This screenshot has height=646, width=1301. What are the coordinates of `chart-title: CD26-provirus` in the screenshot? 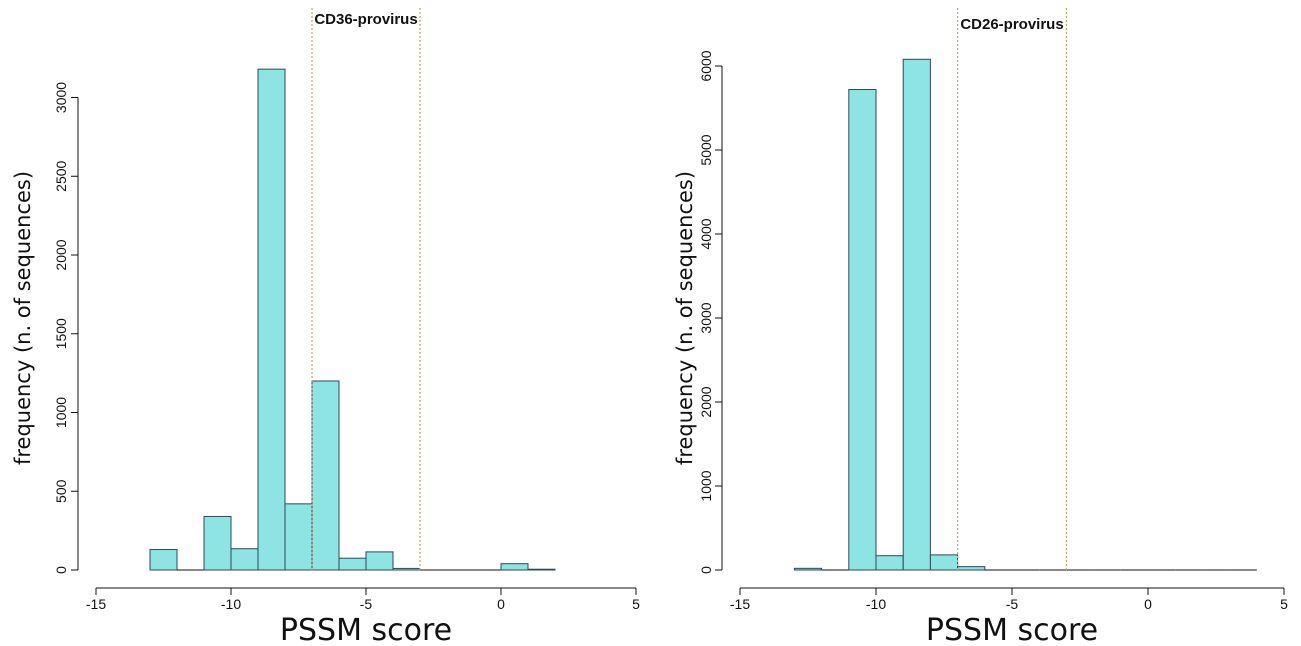 It's located at (1011, 24).